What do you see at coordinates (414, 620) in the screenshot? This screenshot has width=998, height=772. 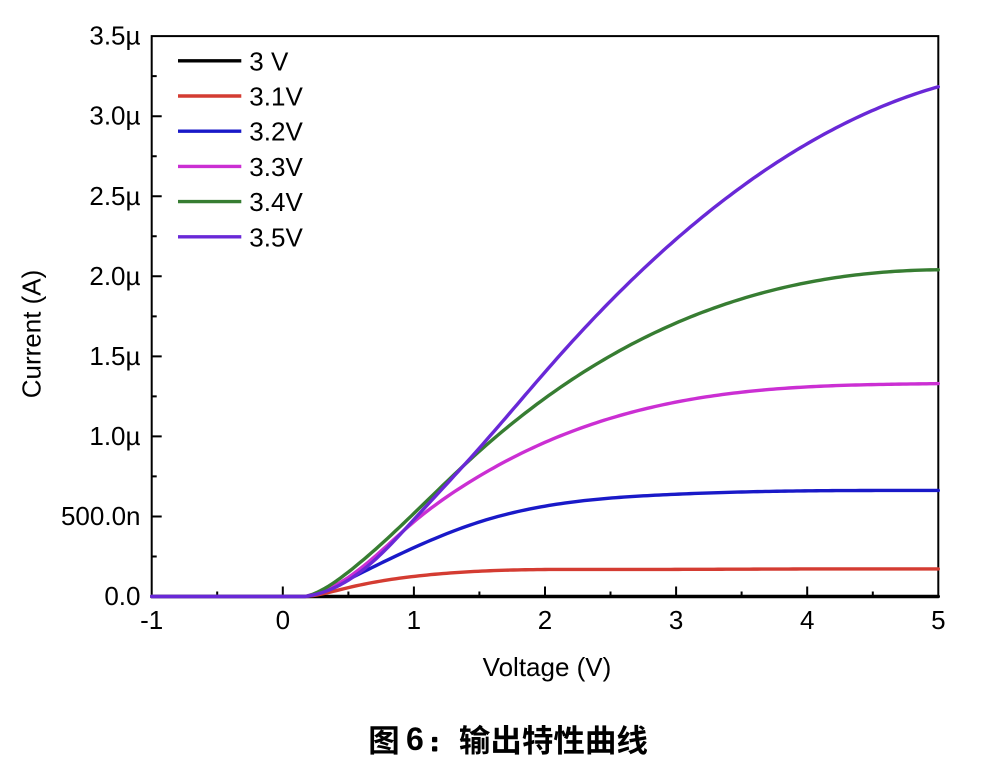 I see `svg-text: 1` at bounding box center [414, 620].